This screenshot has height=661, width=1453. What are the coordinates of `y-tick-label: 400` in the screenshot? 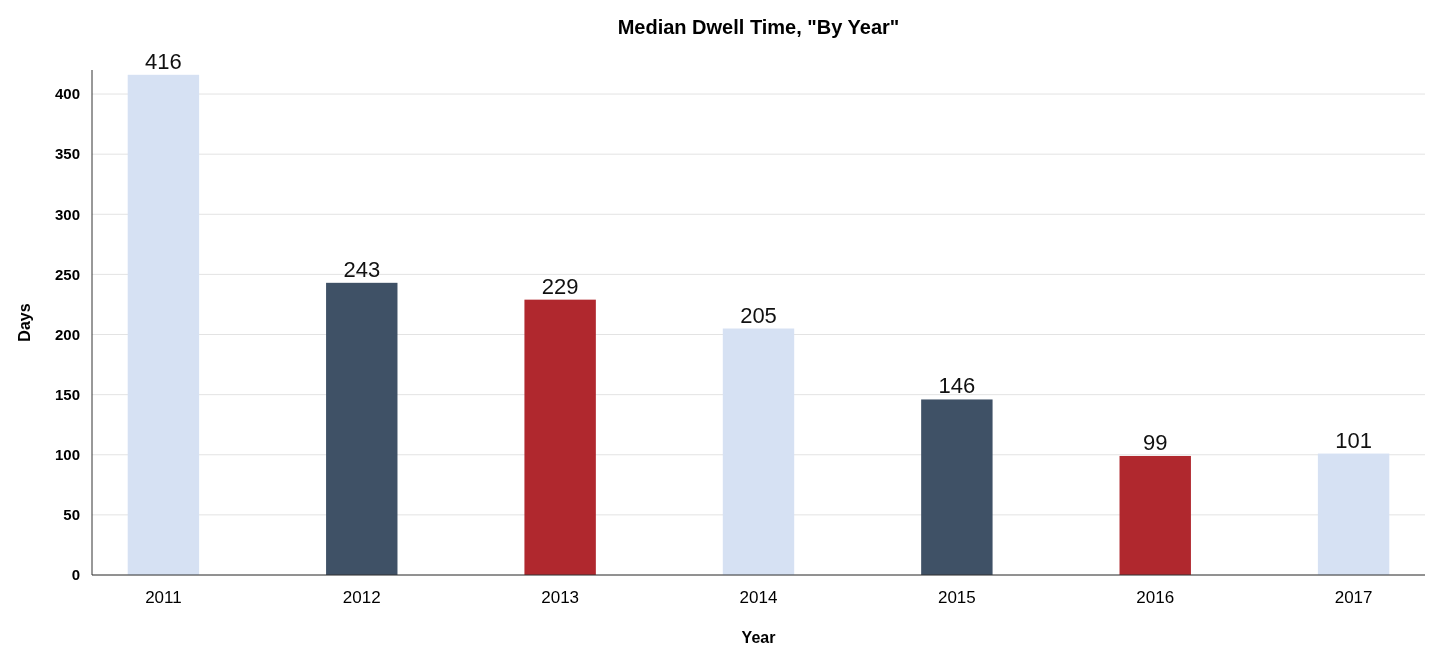 It's located at (67, 94).